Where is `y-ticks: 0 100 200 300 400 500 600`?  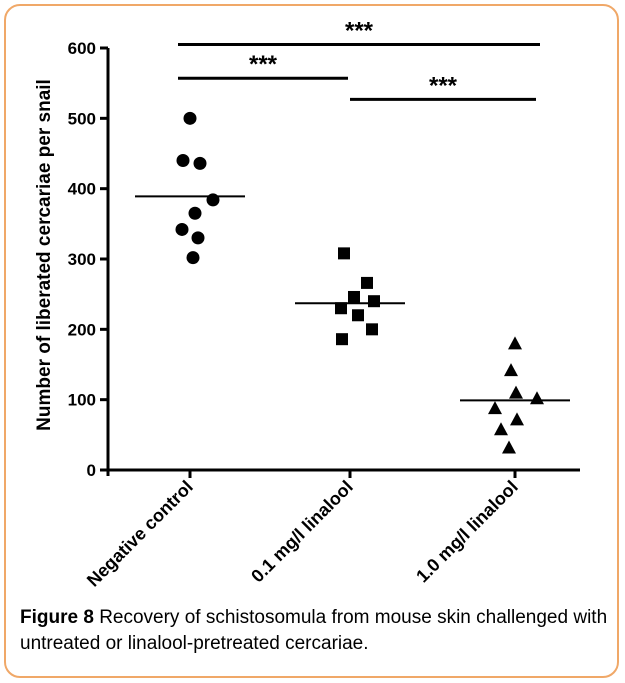
y-ticks: 0 100 200 300 400 500 600 is located at coordinates (88, 259).